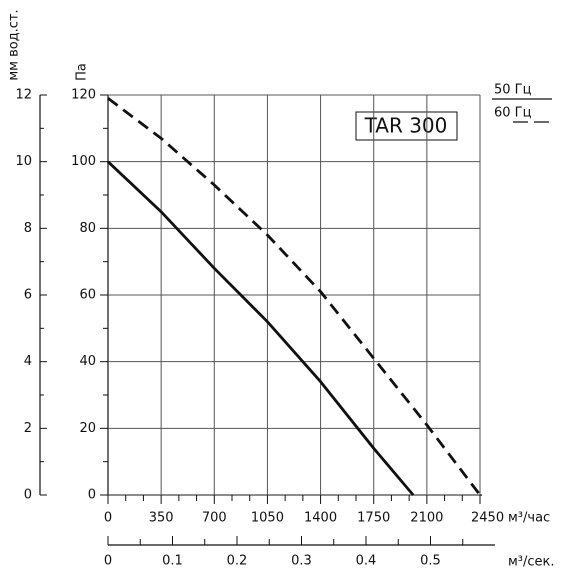  Describe the element at coordinates (28, 228) in the screenshot. I see `y2-tick-label: 8` at that location.